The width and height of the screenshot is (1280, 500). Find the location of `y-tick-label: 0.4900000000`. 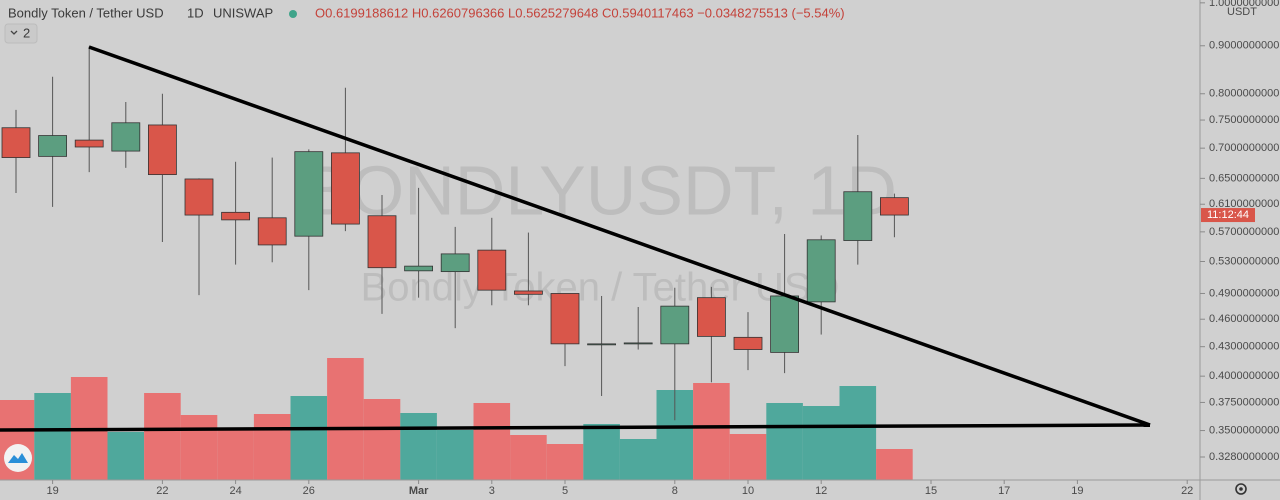

y-tick-label: 0.4900000000 is located at coordinates (1244, 293).